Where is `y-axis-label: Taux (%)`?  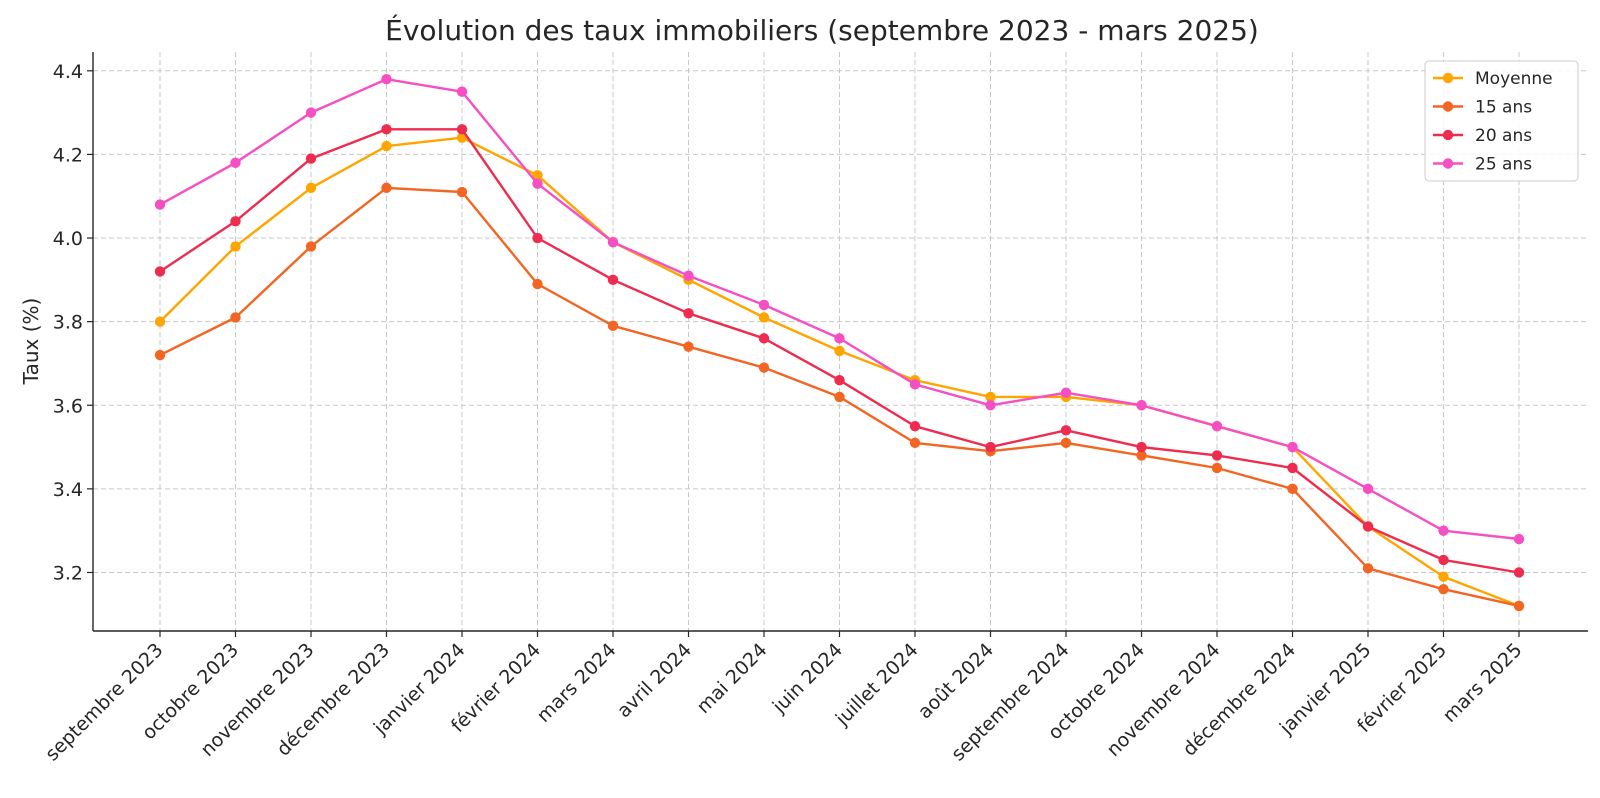
y-axis-label: Taux (%) is located at coordinates (31, 342).